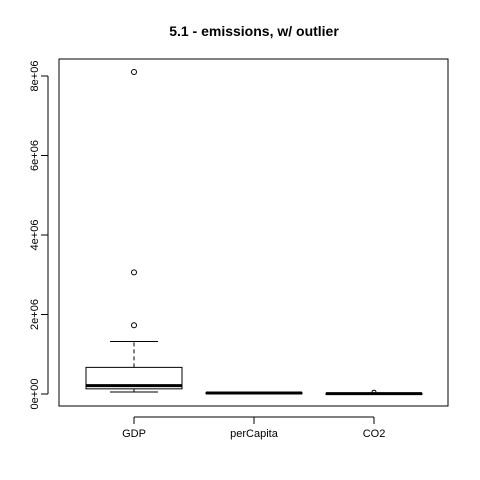 The image size is (480, 480). I want to click on y-tick-label: 4e+06, so click(35, 235).